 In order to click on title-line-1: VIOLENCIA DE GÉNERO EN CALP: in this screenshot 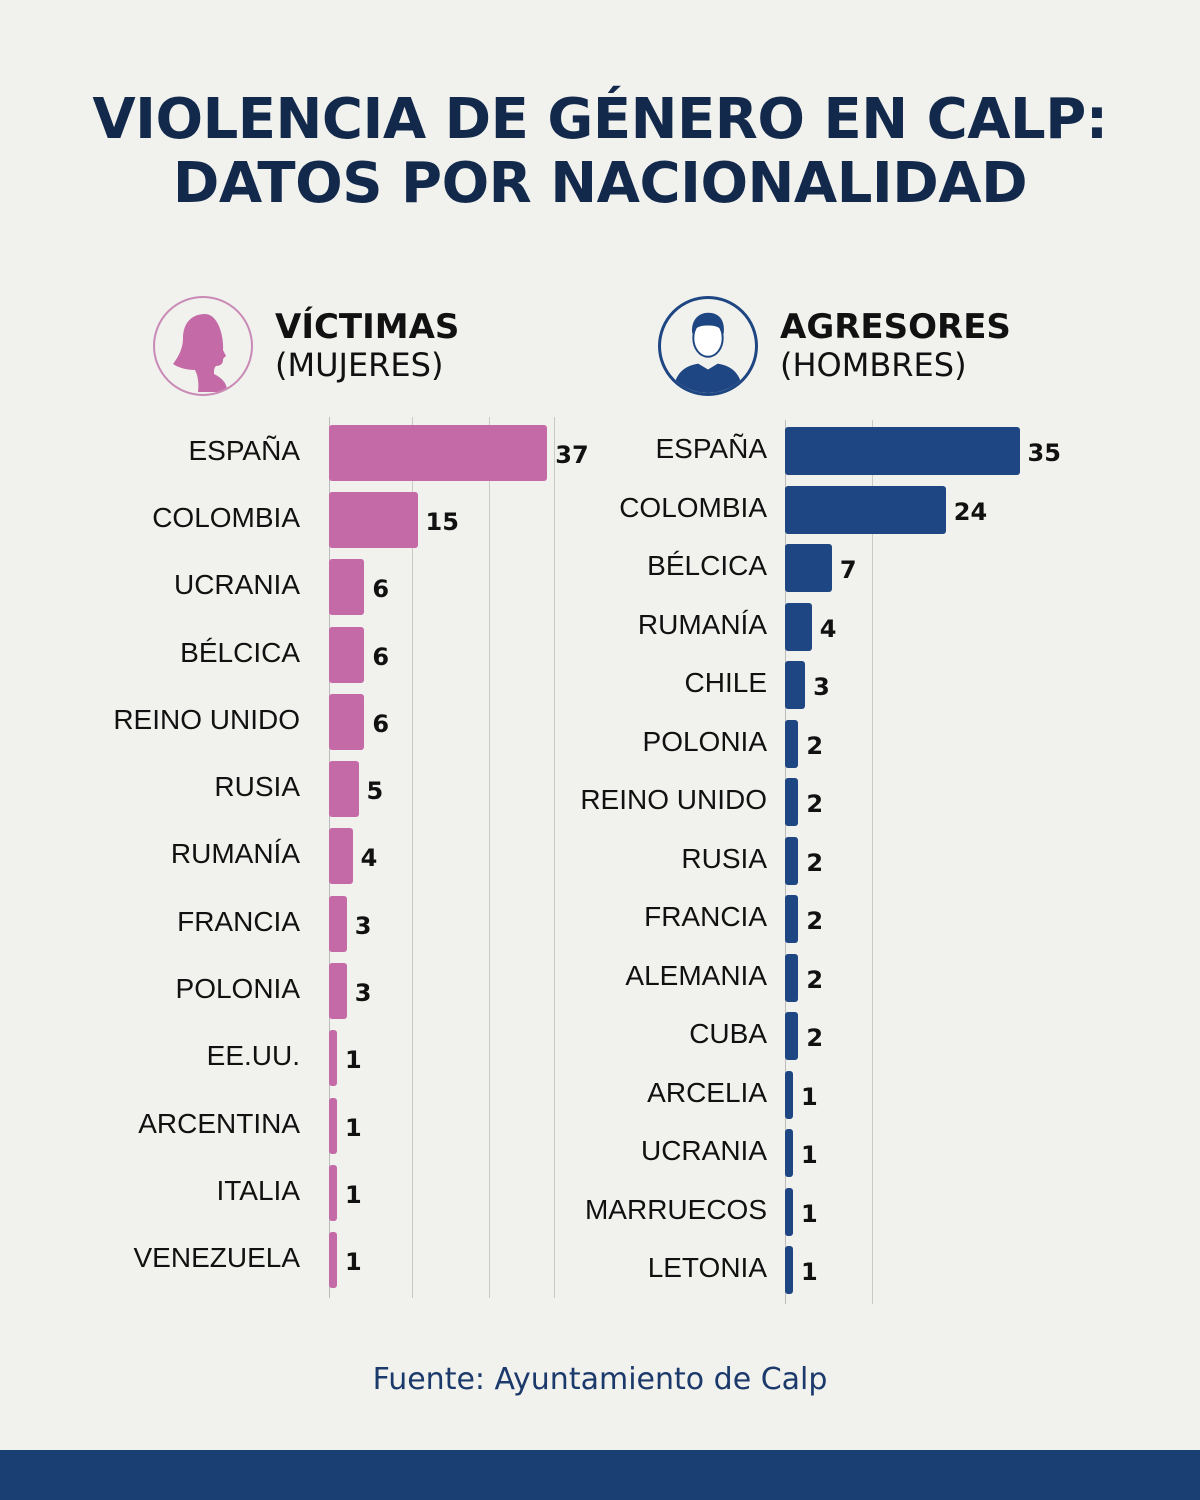, I will do `click(600, 119)`.